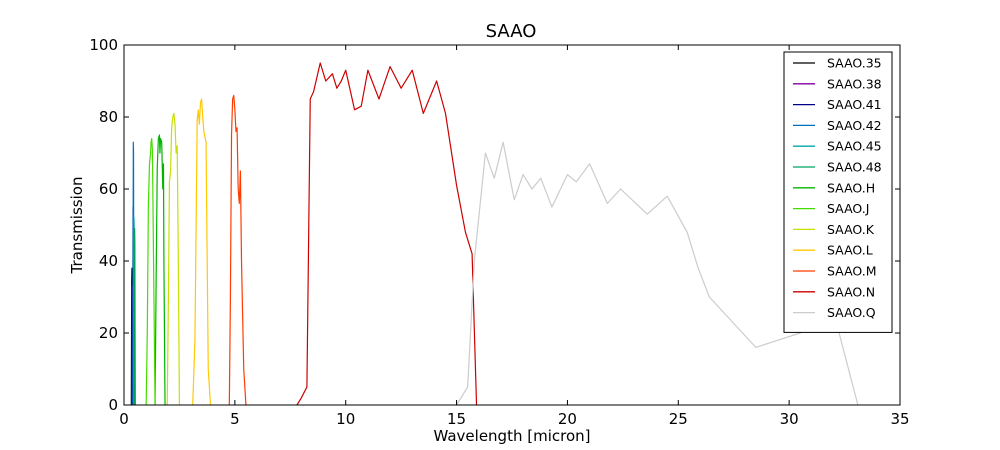  I want to click on y-tick-label: 0, so click(113, 405).